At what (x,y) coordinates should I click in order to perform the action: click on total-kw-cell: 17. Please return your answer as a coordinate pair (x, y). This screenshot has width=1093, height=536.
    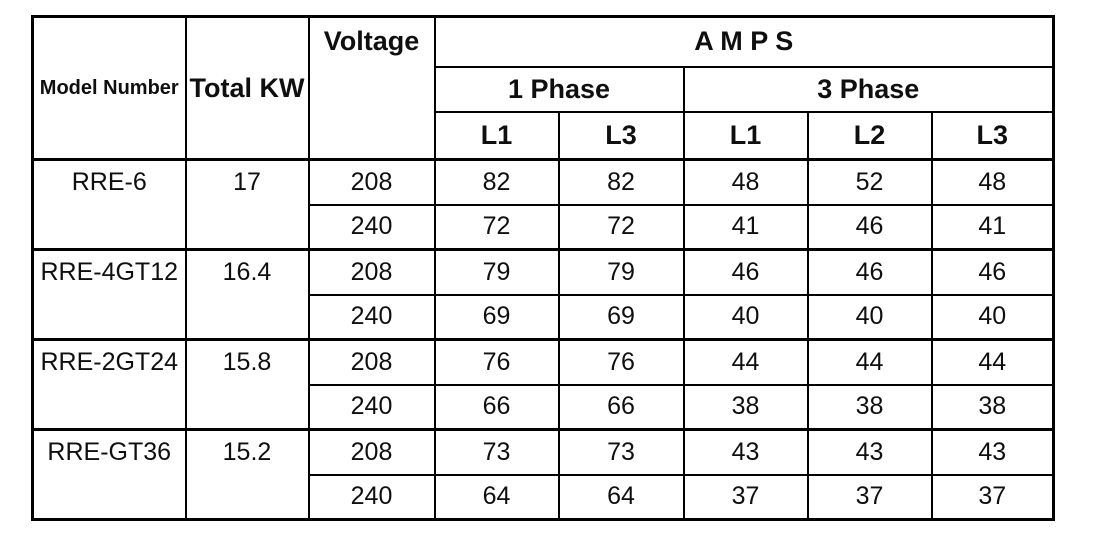
    Looking at the image, I should click on (247, 204).